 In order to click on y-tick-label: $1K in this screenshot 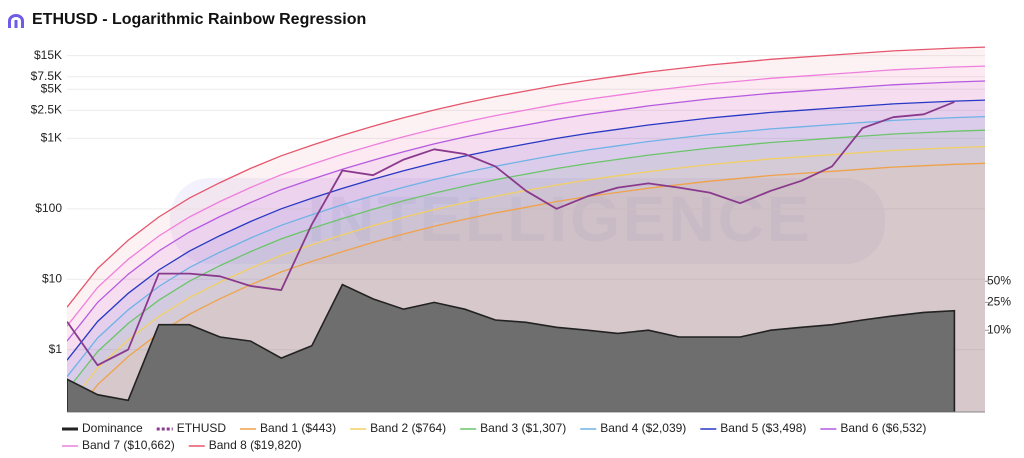, I will do `click(51, 138)`.